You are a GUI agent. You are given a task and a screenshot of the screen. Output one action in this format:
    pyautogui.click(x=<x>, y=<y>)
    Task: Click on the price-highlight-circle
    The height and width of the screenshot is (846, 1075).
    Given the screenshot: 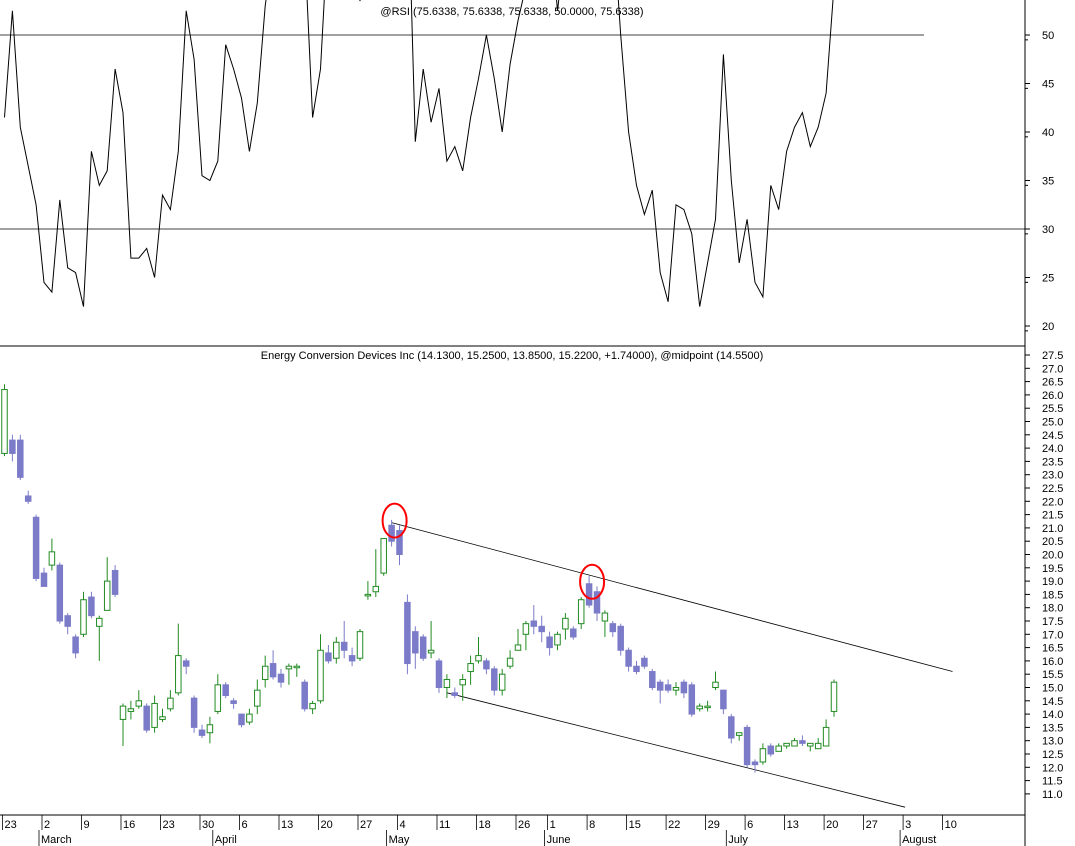 What is the action you would take?
    pyautogui.click(x=394, y=520)
    